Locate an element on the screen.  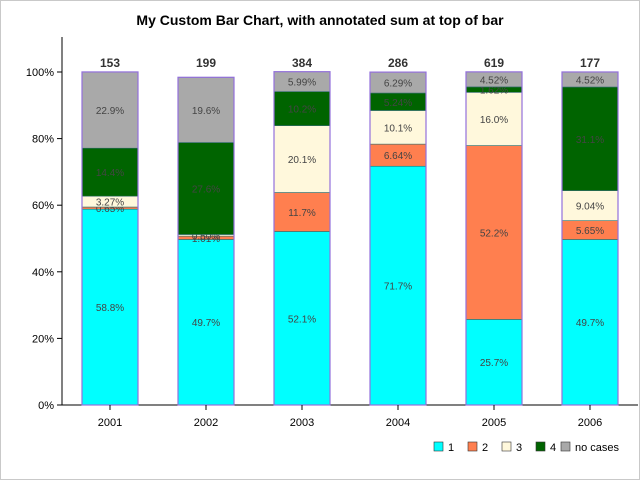
segment-label: 14.4% is located at coordinates (110, 173).